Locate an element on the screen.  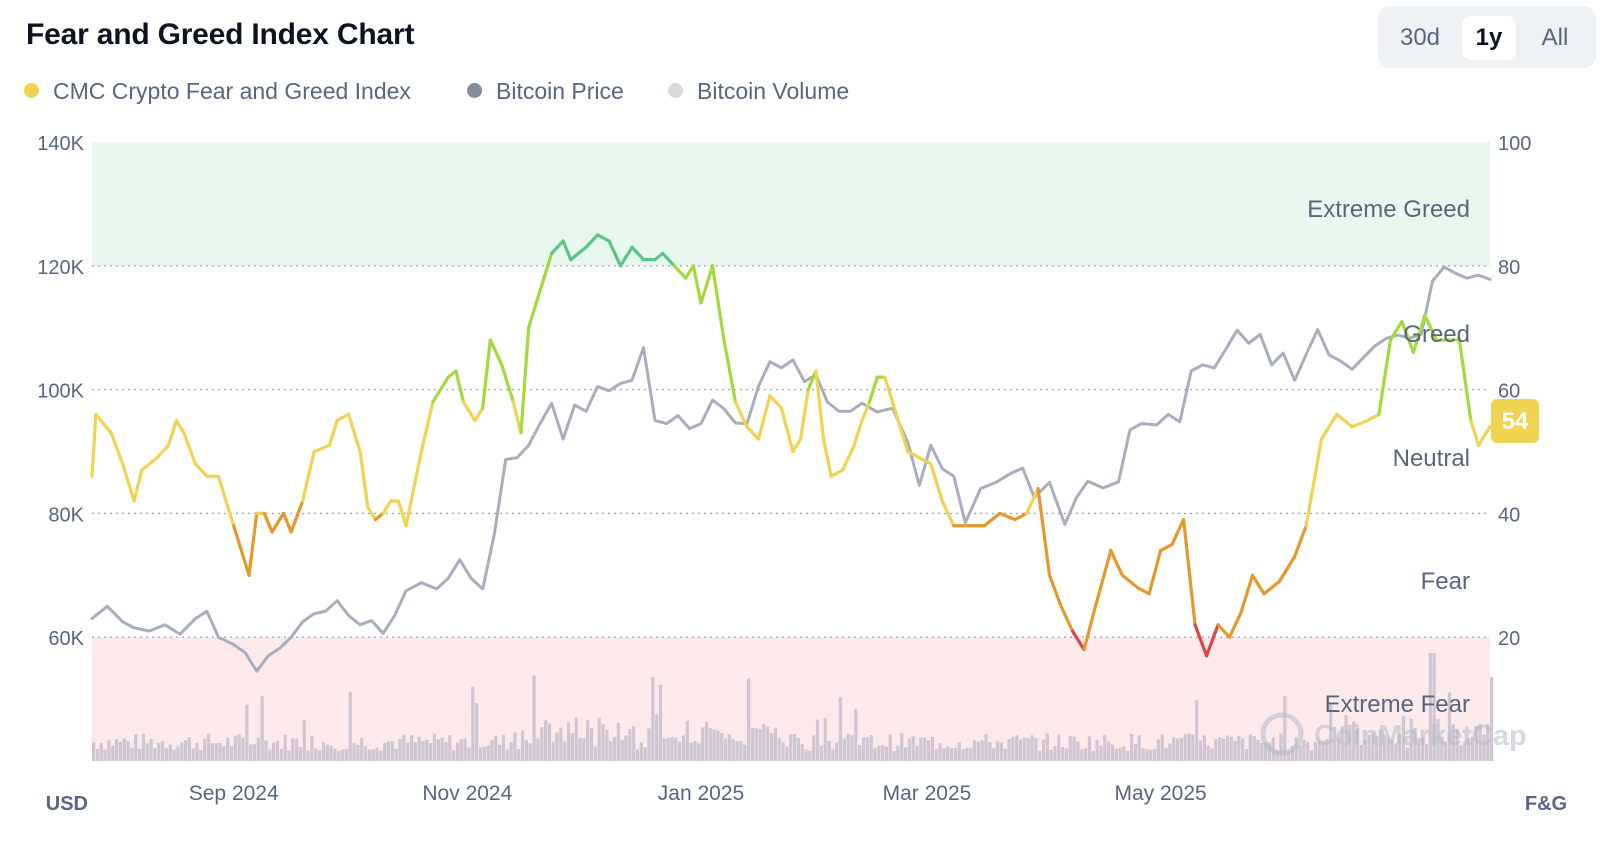
range-button-1y: 1y is located at coordinates (1489, 38).